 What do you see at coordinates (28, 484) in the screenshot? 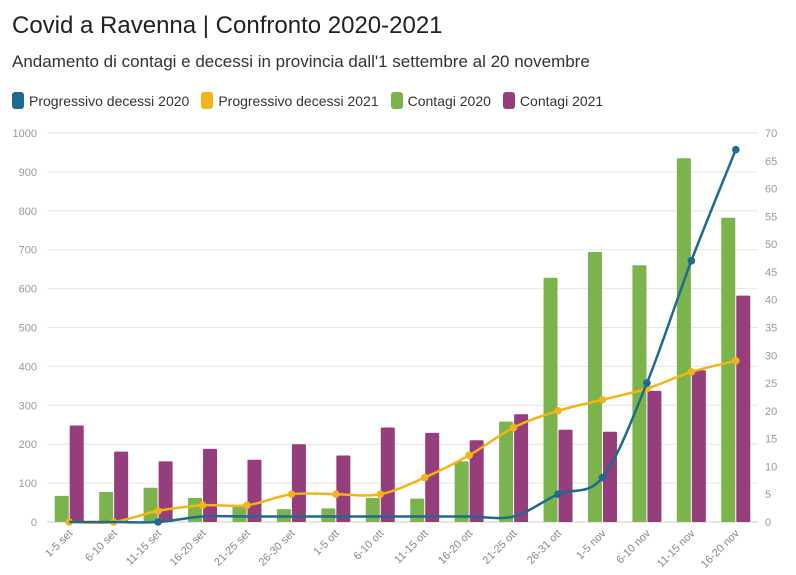
I see `y-tick-label: 100` at bounding box center [28, 484].